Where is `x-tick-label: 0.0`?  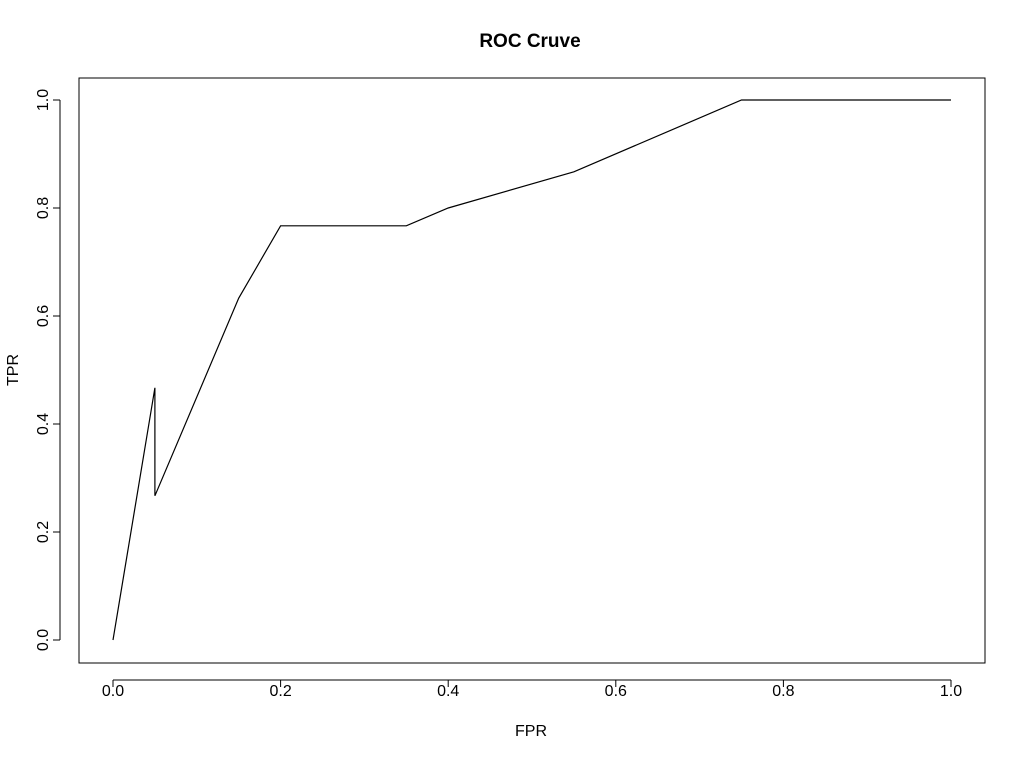
x-tick-label: 0.0 is located at coordinates (113, 691).